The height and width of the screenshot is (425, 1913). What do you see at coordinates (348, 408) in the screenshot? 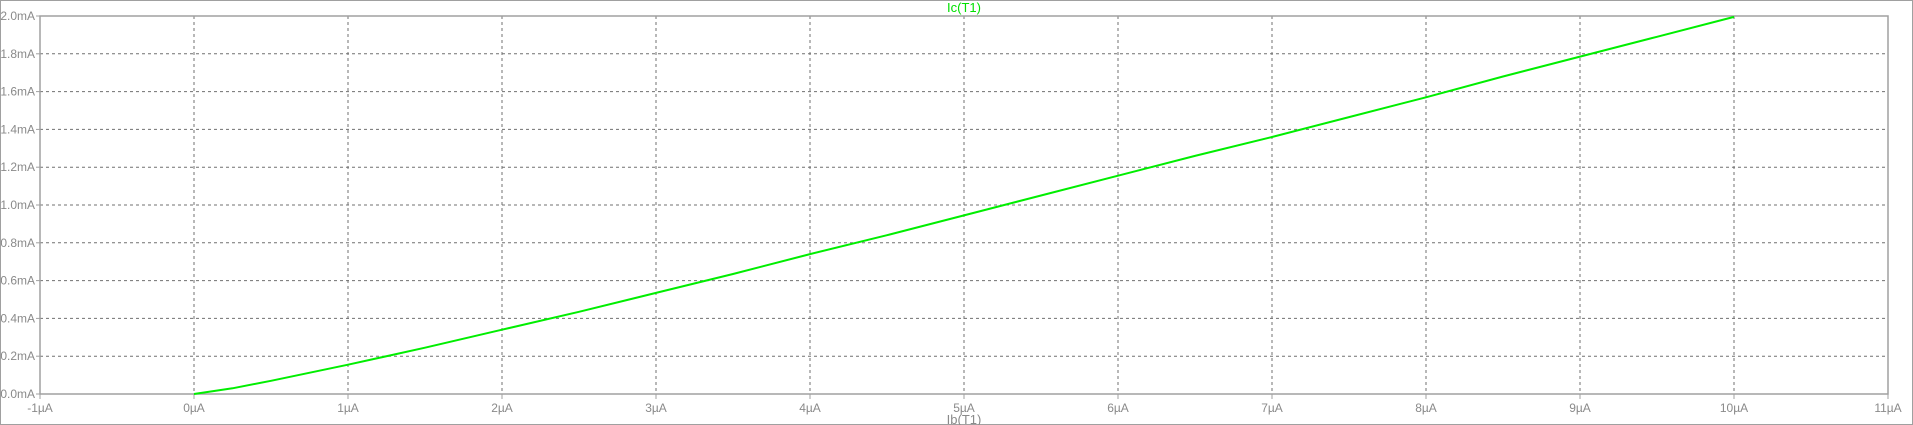
I see `x-tick-label: 1µA` at bounding box center [348, 408].